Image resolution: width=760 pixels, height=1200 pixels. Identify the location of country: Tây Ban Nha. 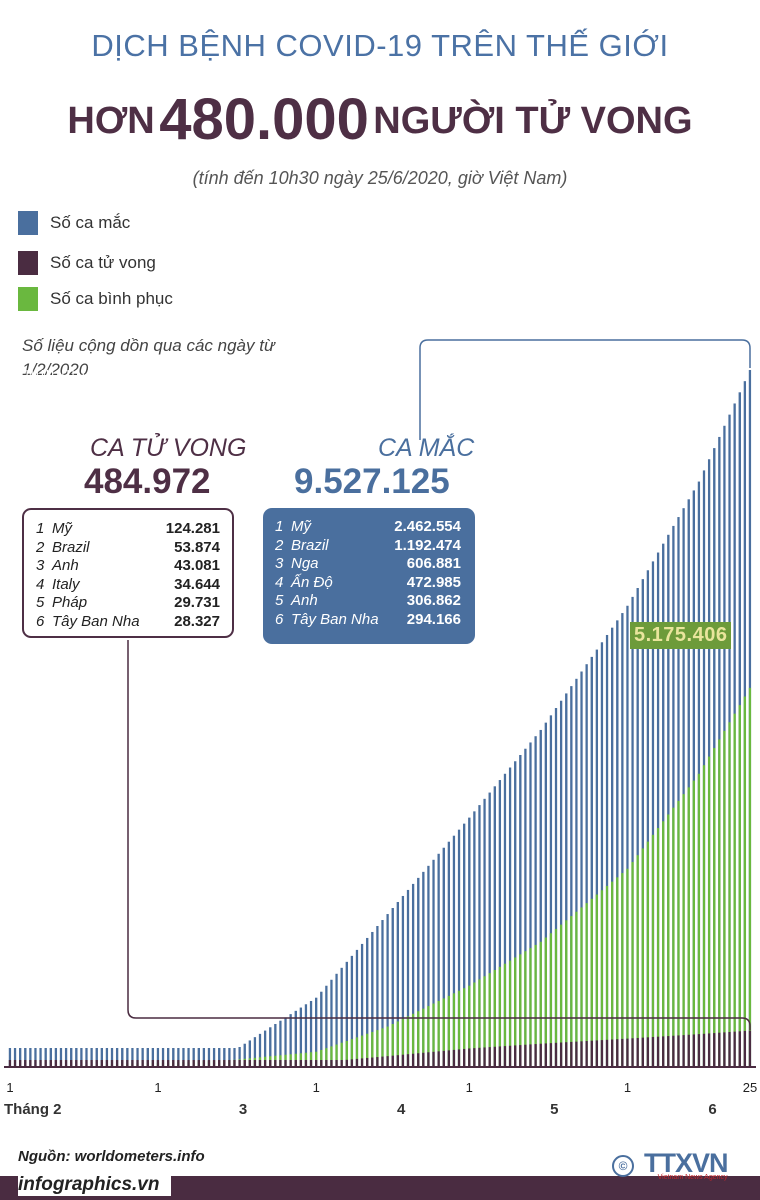
(335, 619).